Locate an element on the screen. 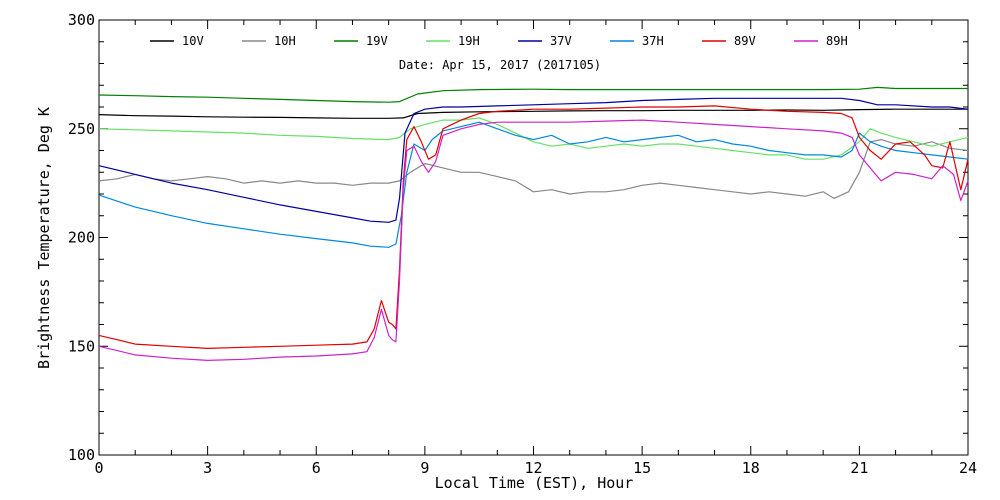 The image size is (1000, 500). legend: 10V 10H 19V 19H 37V 37H 89V 89H is located at coordinates (499, 41).